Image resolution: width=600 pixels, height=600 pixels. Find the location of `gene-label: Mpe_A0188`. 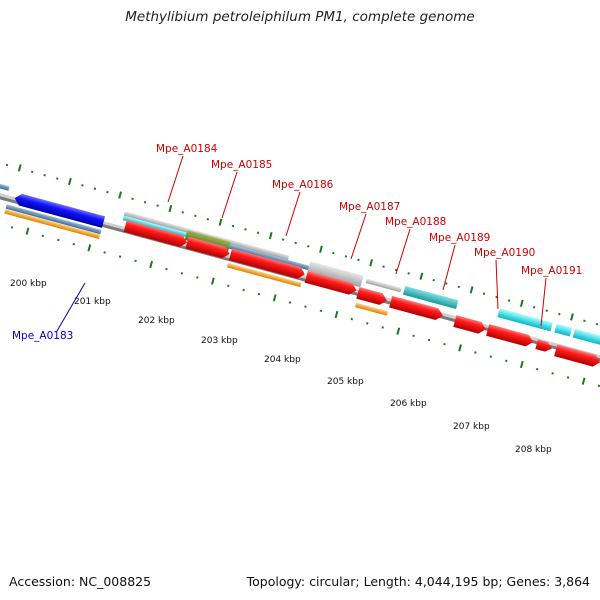

gene-label: Mpe_A0188 is located at coordinates (415, 222).